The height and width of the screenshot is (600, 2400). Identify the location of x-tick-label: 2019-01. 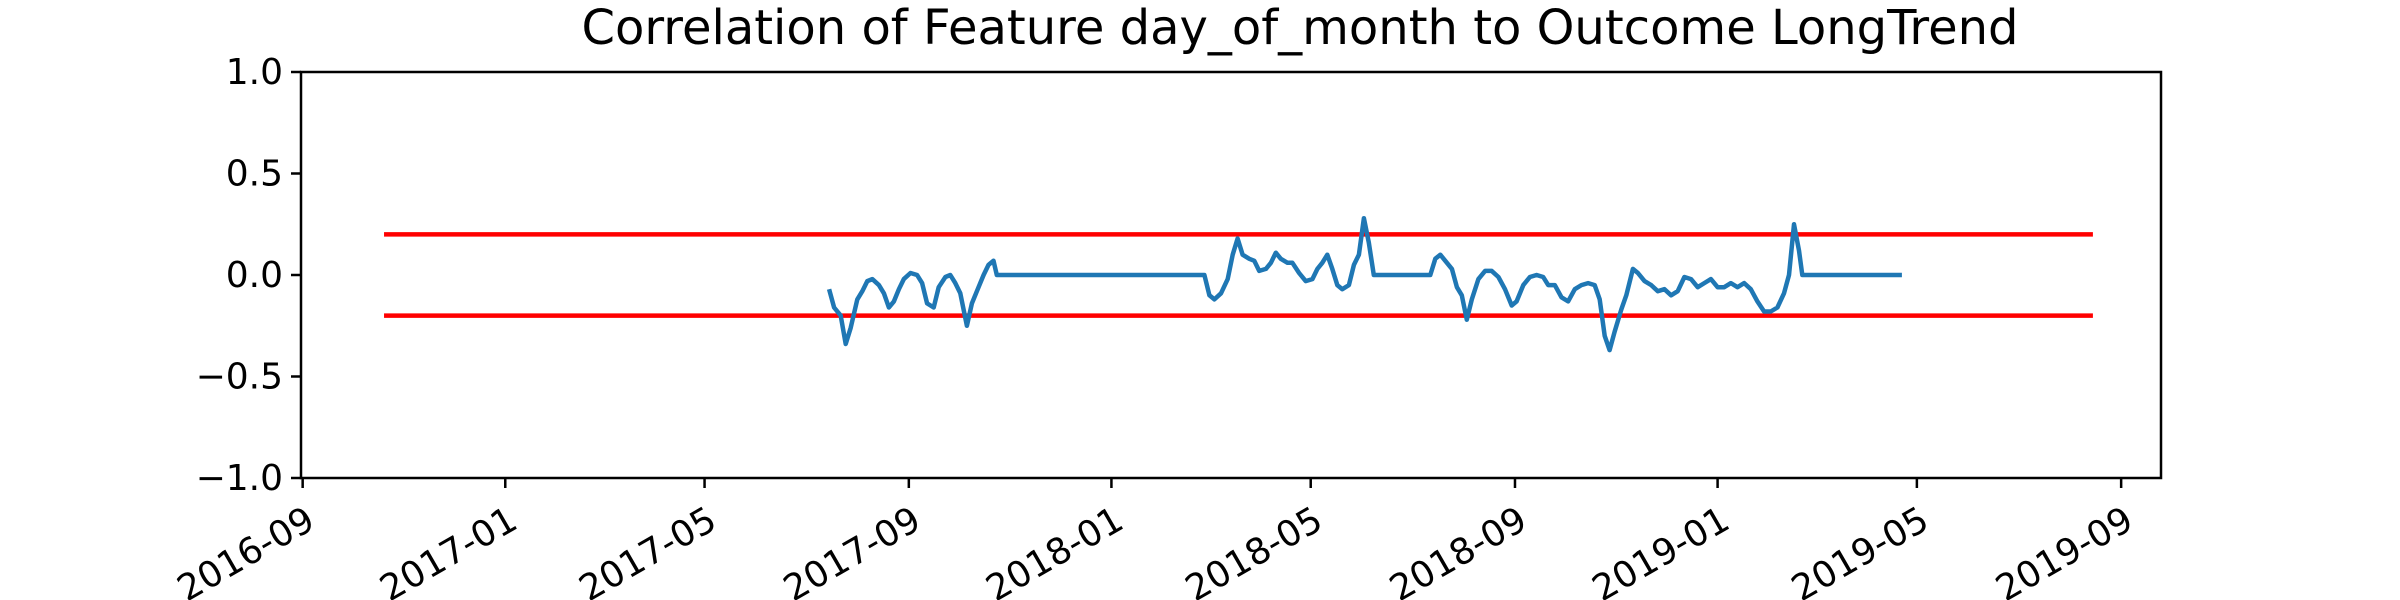
(1661, 549).